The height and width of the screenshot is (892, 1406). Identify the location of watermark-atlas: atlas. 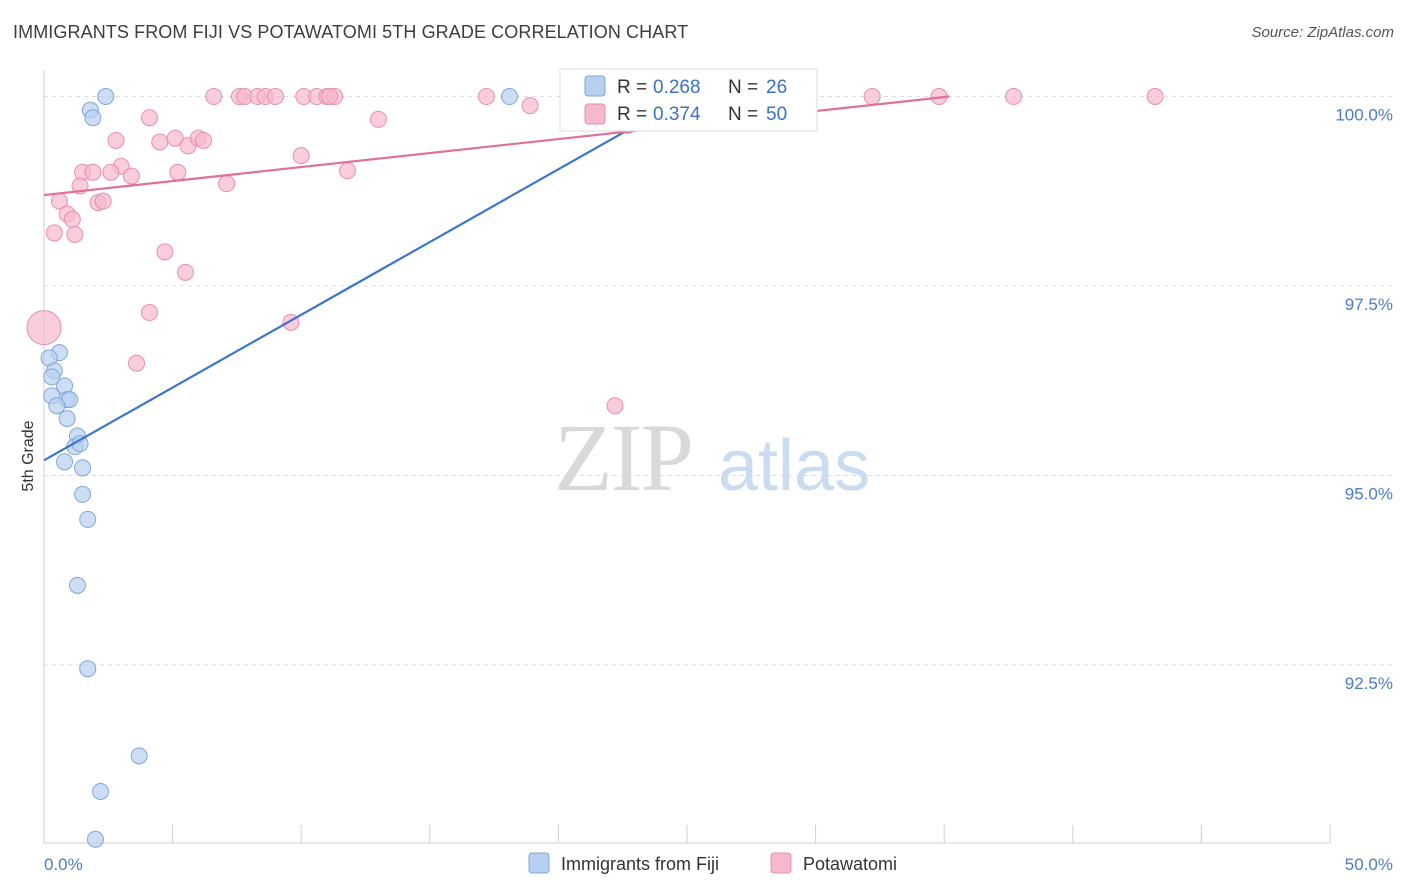
(794, 466).